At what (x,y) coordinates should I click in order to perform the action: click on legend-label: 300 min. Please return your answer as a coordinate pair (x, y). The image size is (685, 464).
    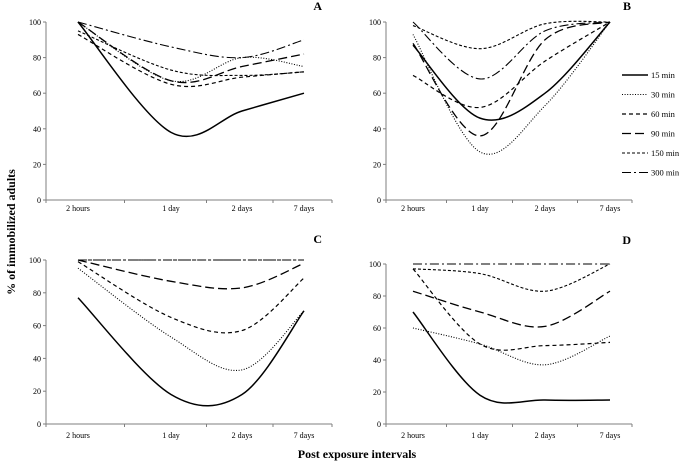
    Looking at the image, I should click on (665, 173).